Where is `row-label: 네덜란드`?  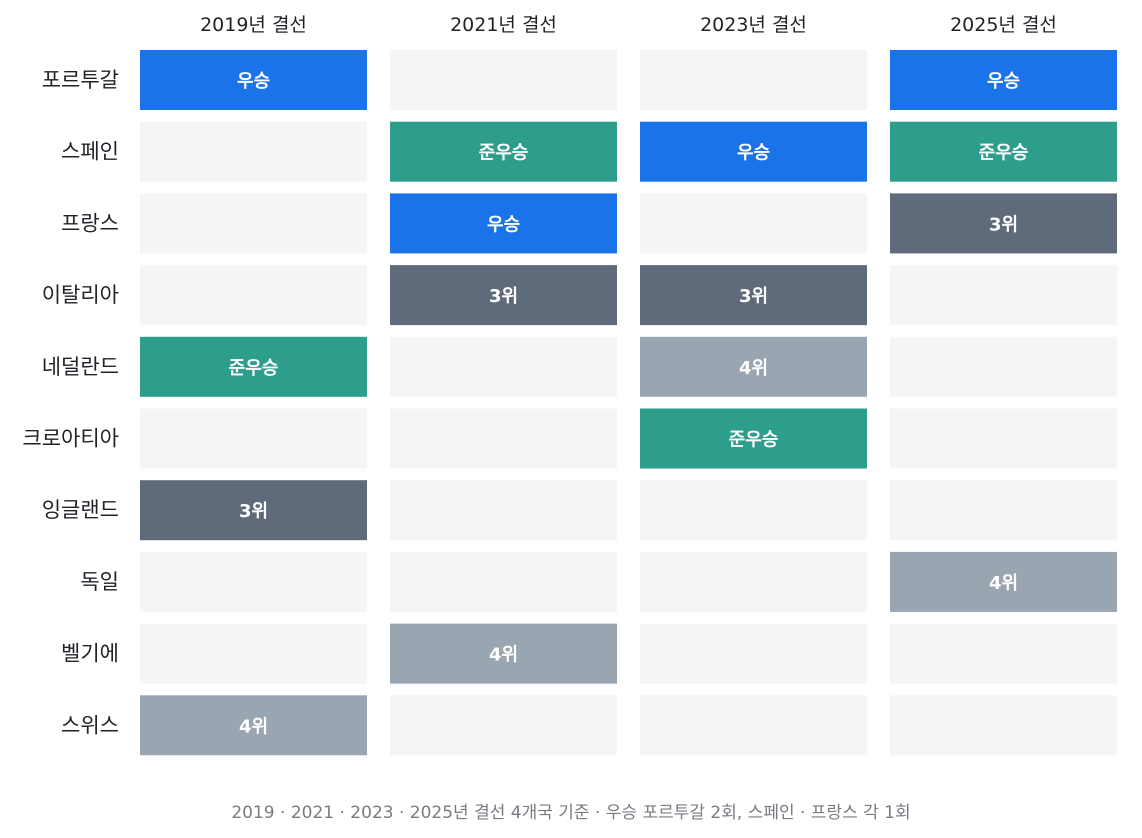
row-label: 네덜란드 is located at coordinates (80, 367).